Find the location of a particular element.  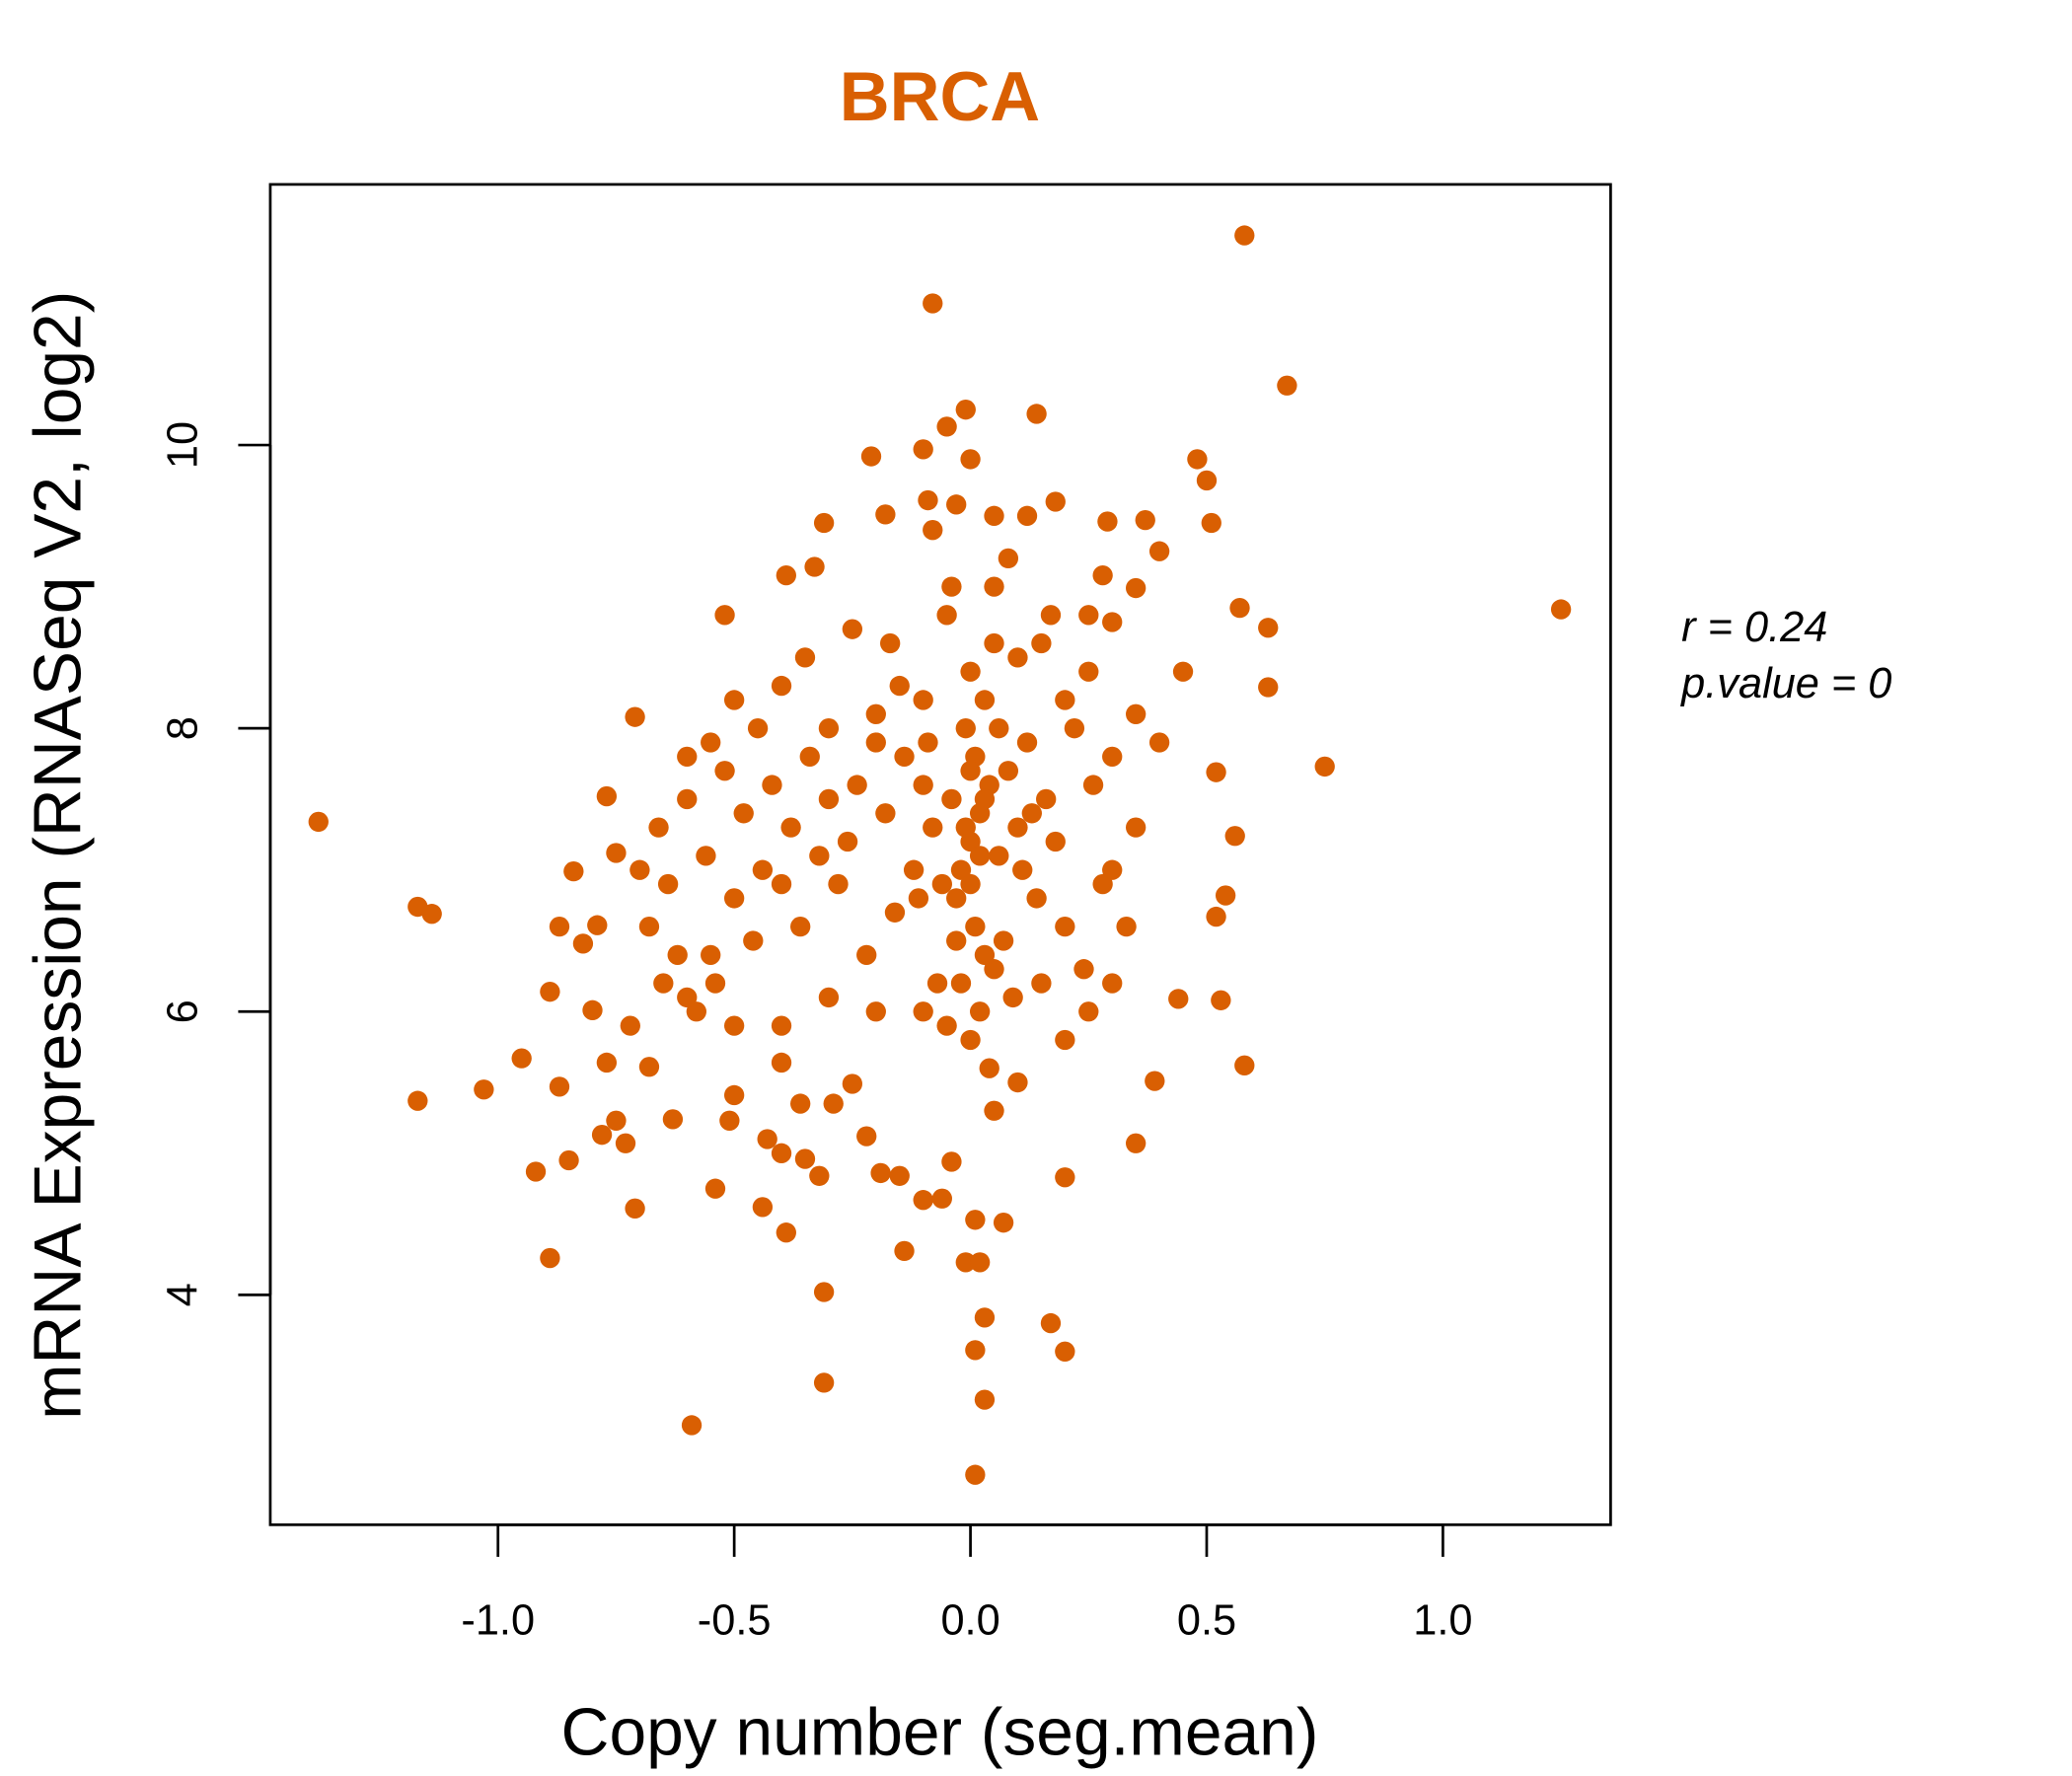

y-axis-title: mRNA Expression (RNASeq V2, log2) is located at coordinates (59, 855).